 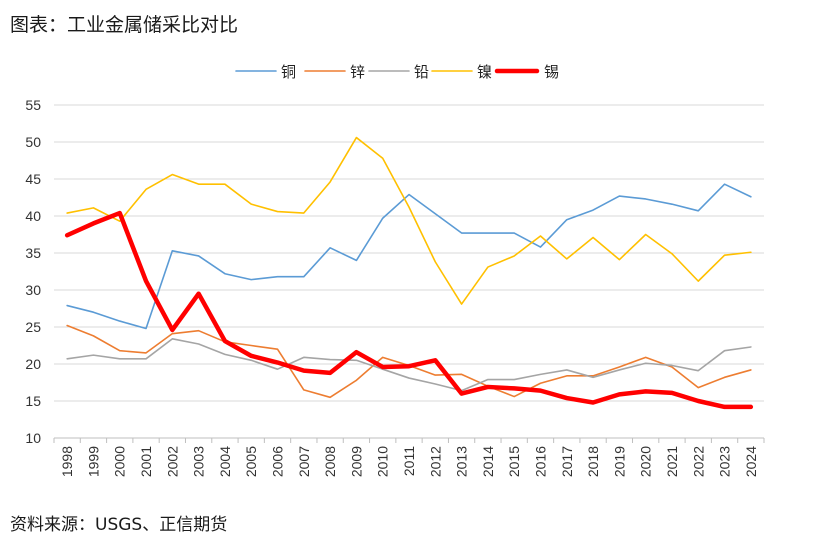 I want to click on x-tick-label: 2004, so click(x=225, y=461).